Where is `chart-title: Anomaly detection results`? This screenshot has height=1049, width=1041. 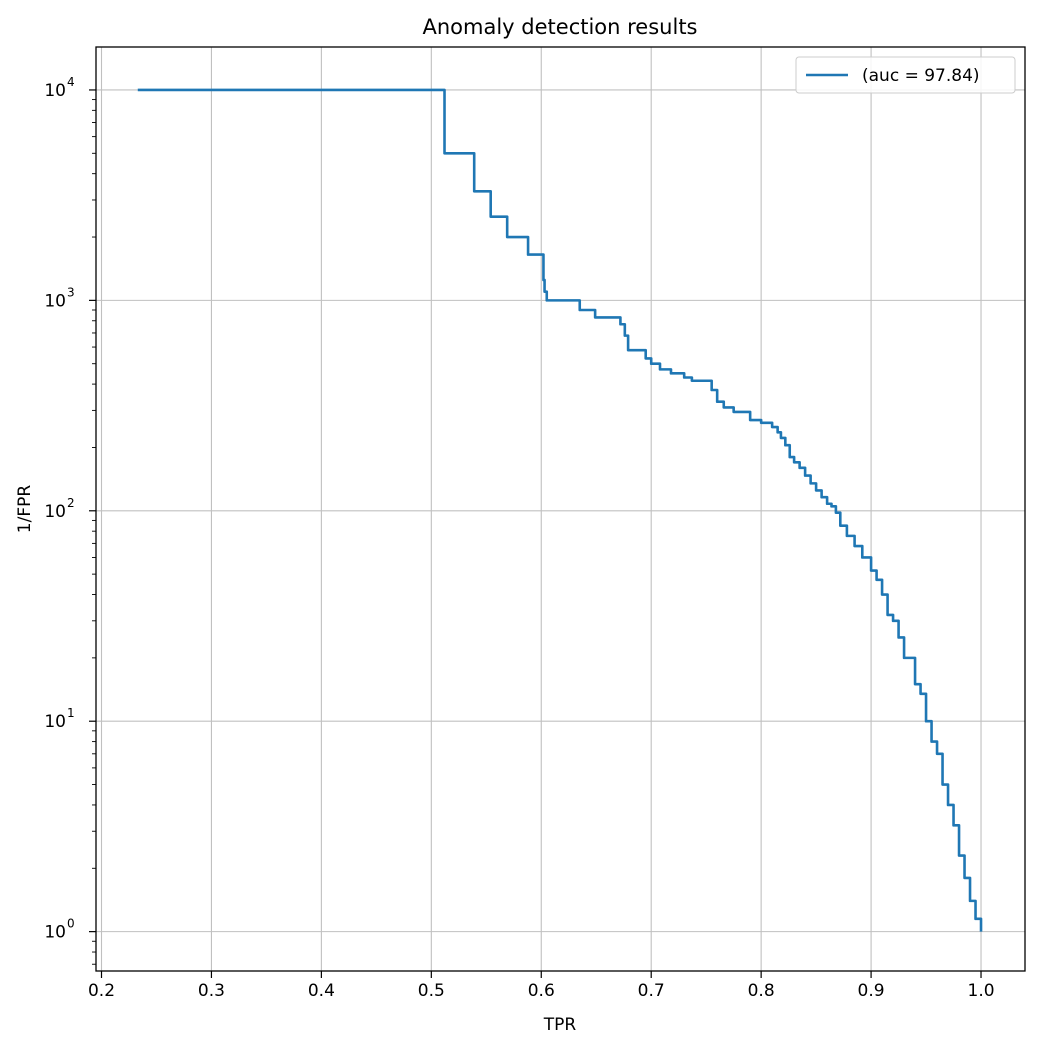 chart-title: Anomaly detection results is located at coordinates (560, 27).